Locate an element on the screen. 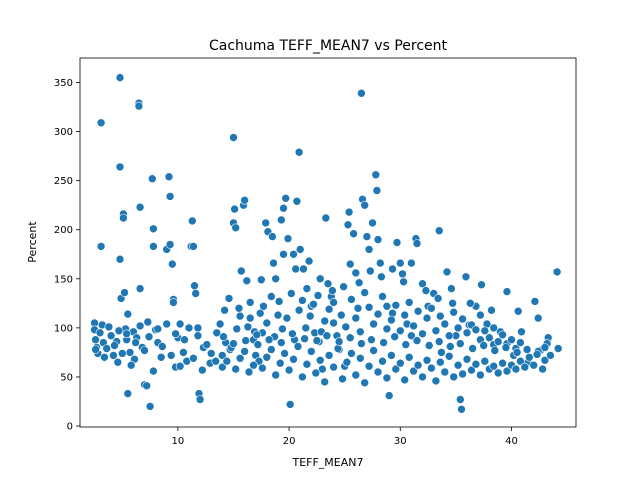 The height and width of the screenshot is (480, 640). y-axis: 0 50 100 150 200 250 300 350 is located at coordinates (67, 255).